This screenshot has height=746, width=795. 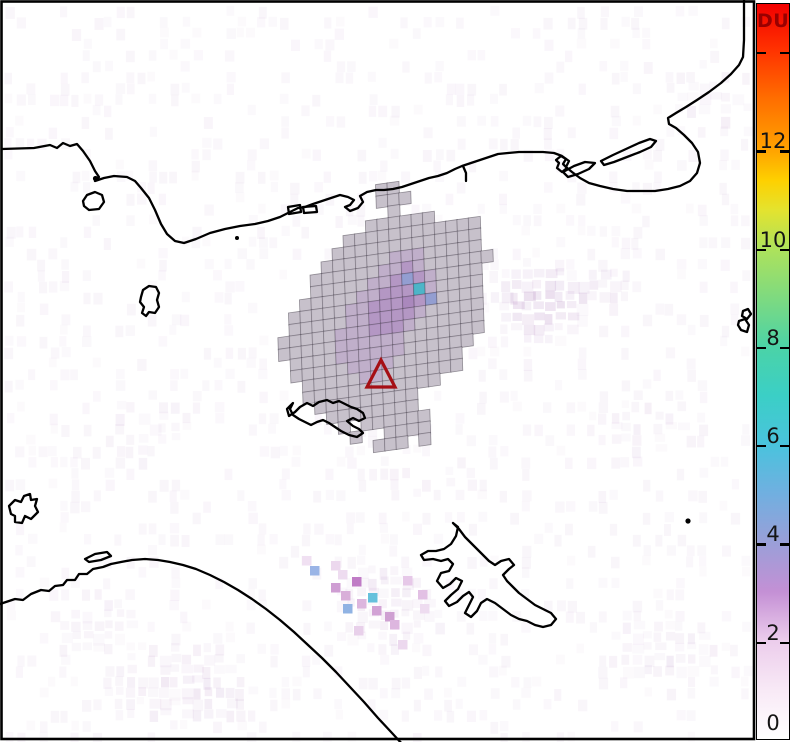 I want to click on colorbar-tick-label: 8, so click(x=773, y=337).